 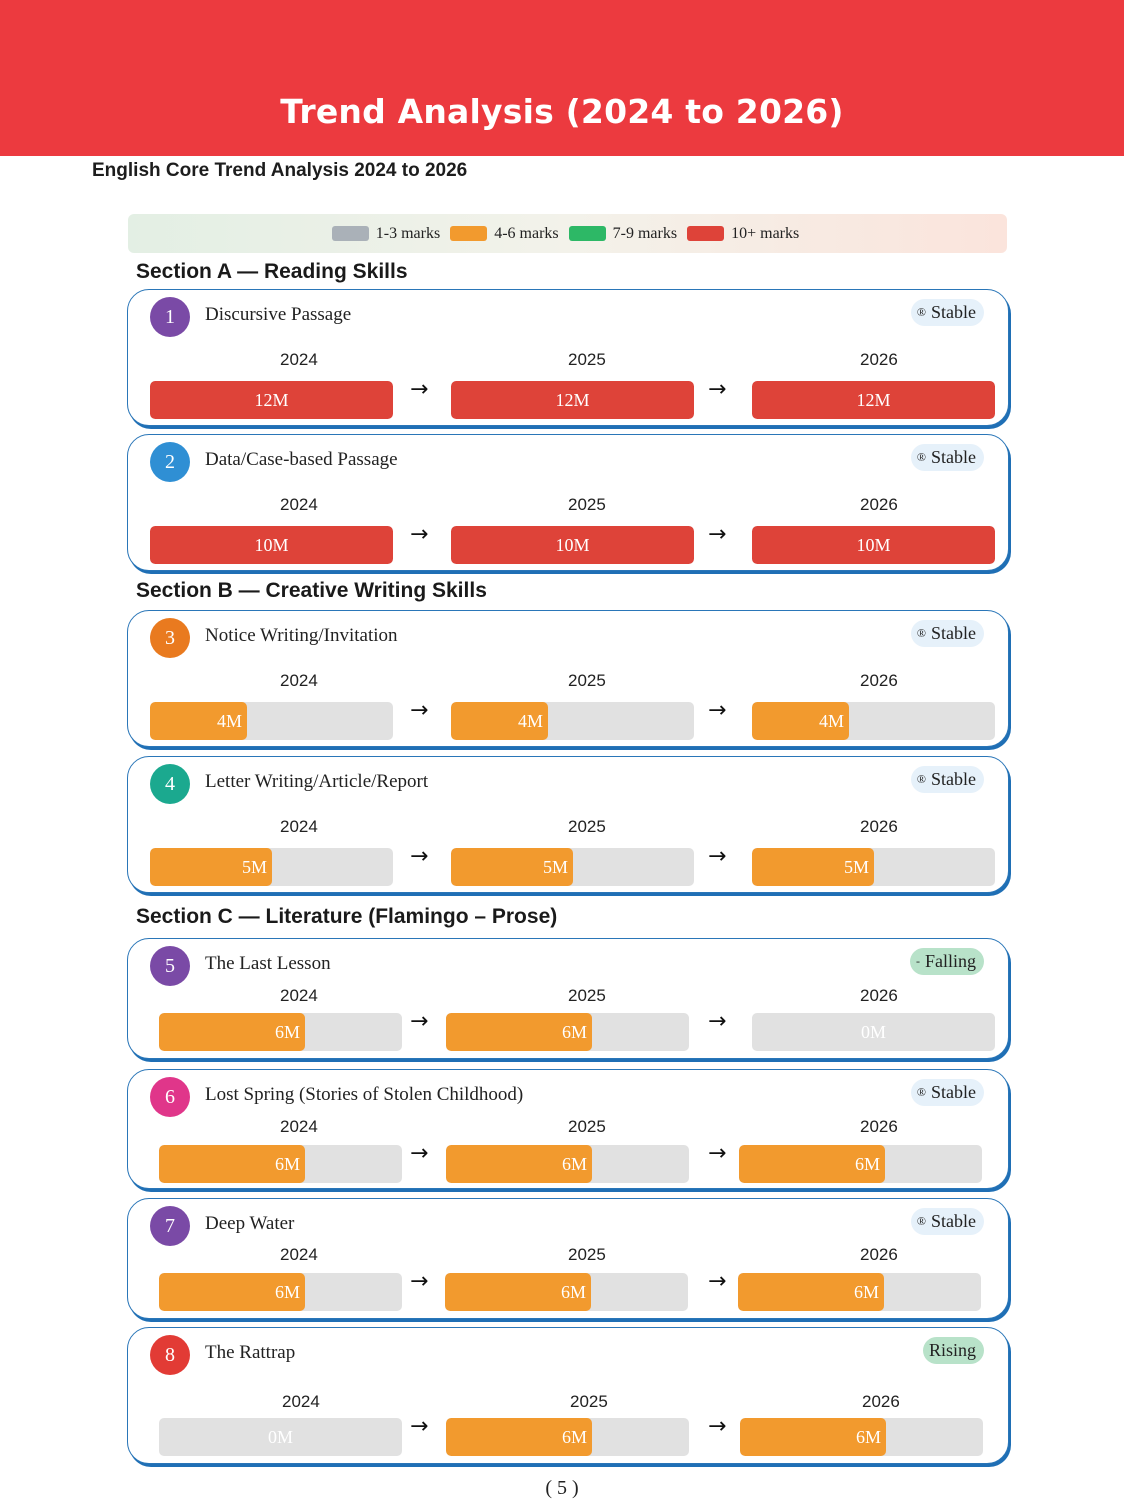 What do you see at coordinates (311, 590) in the screenshot?
I see `section-heading-b: Section B — Creative Writing Skills` at bounding box center [311, 590].